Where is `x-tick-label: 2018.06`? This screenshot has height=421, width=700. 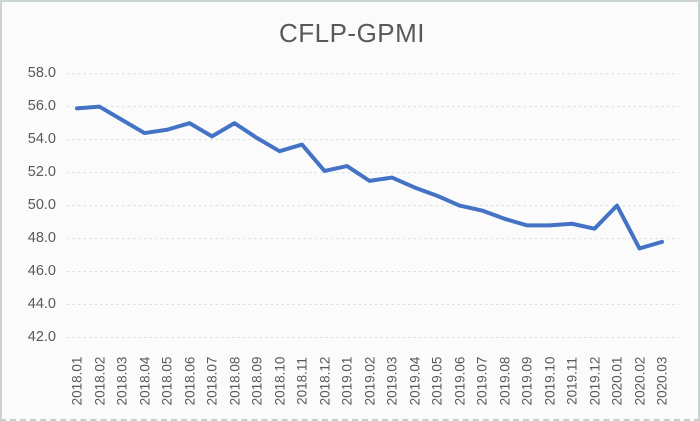
x-tick-label: 2018.06 is located at coordinates (189, 381).